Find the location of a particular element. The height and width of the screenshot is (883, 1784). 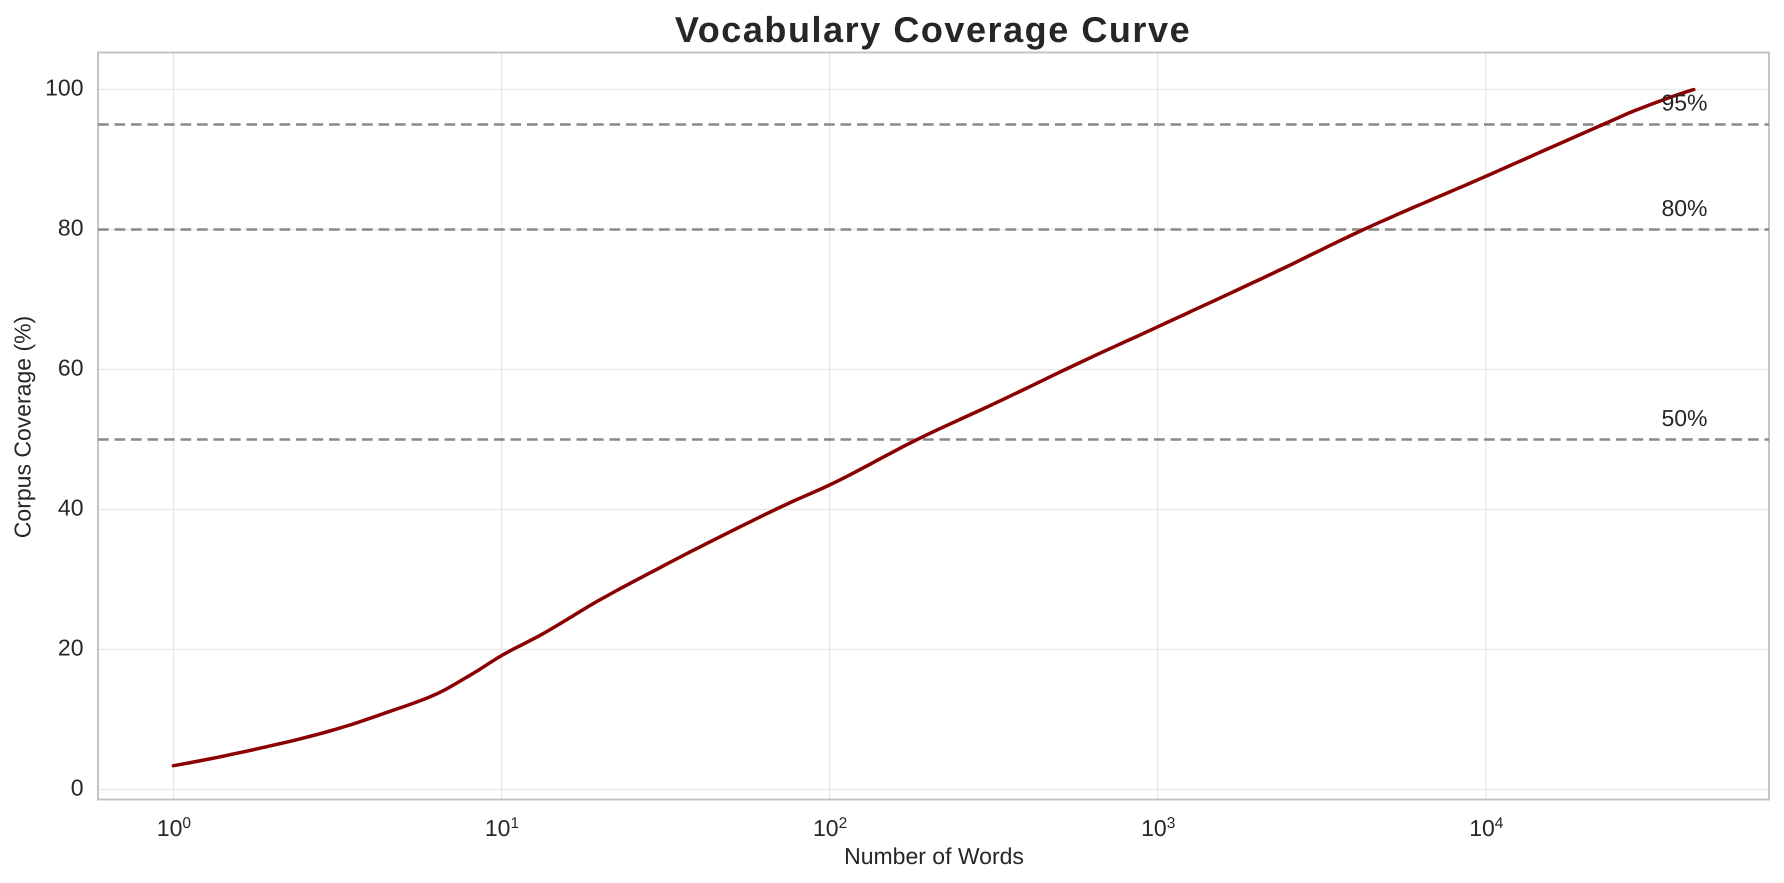

svg-text: 50% is located at coordinates (1684, 418).